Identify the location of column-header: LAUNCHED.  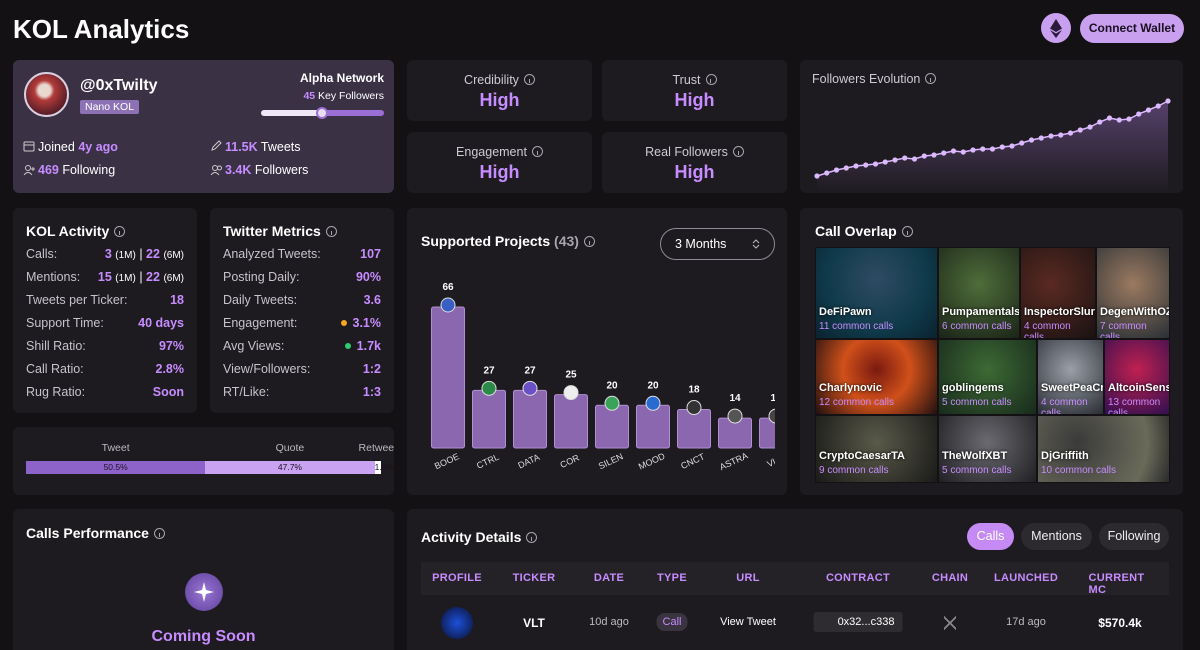
(1026, 578).